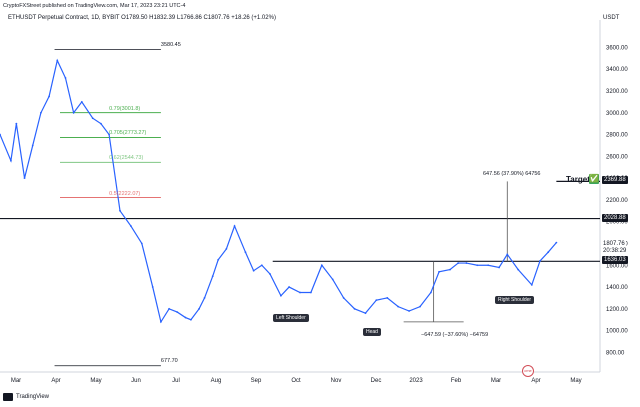 This screenshot has height=407, width=640. Describe the element at coordinates (578, 179) in the screenshot. I see `target-label: Target` at that location.